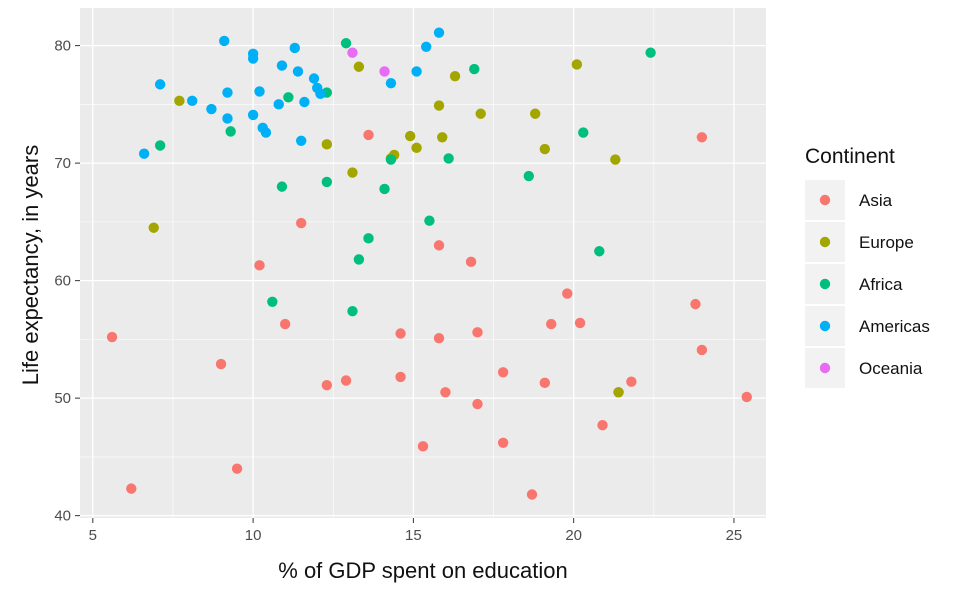 The width and height of the screenshot is (968, 596). Describe the element at coordinates (416, 531) in the screenshot. I see `x-axis: 5 10 15 20 25` at that location.